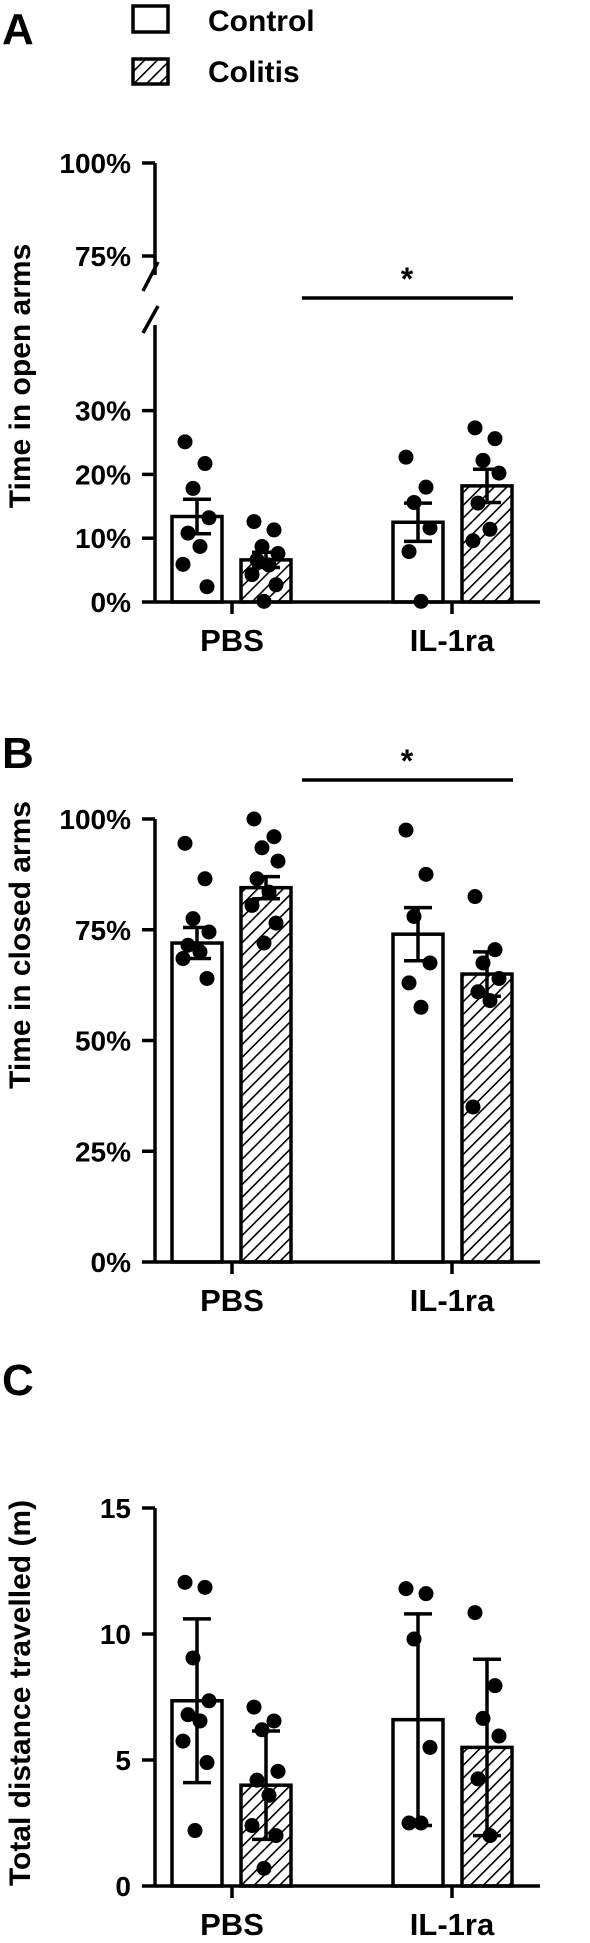 This screenshot has height=1943, width=590. What do you see at coordinates (20, 1693) in the screenshot?
I see `y-axis-title-c: Total distance travelled (m)` at bounding box center [20, 1693].